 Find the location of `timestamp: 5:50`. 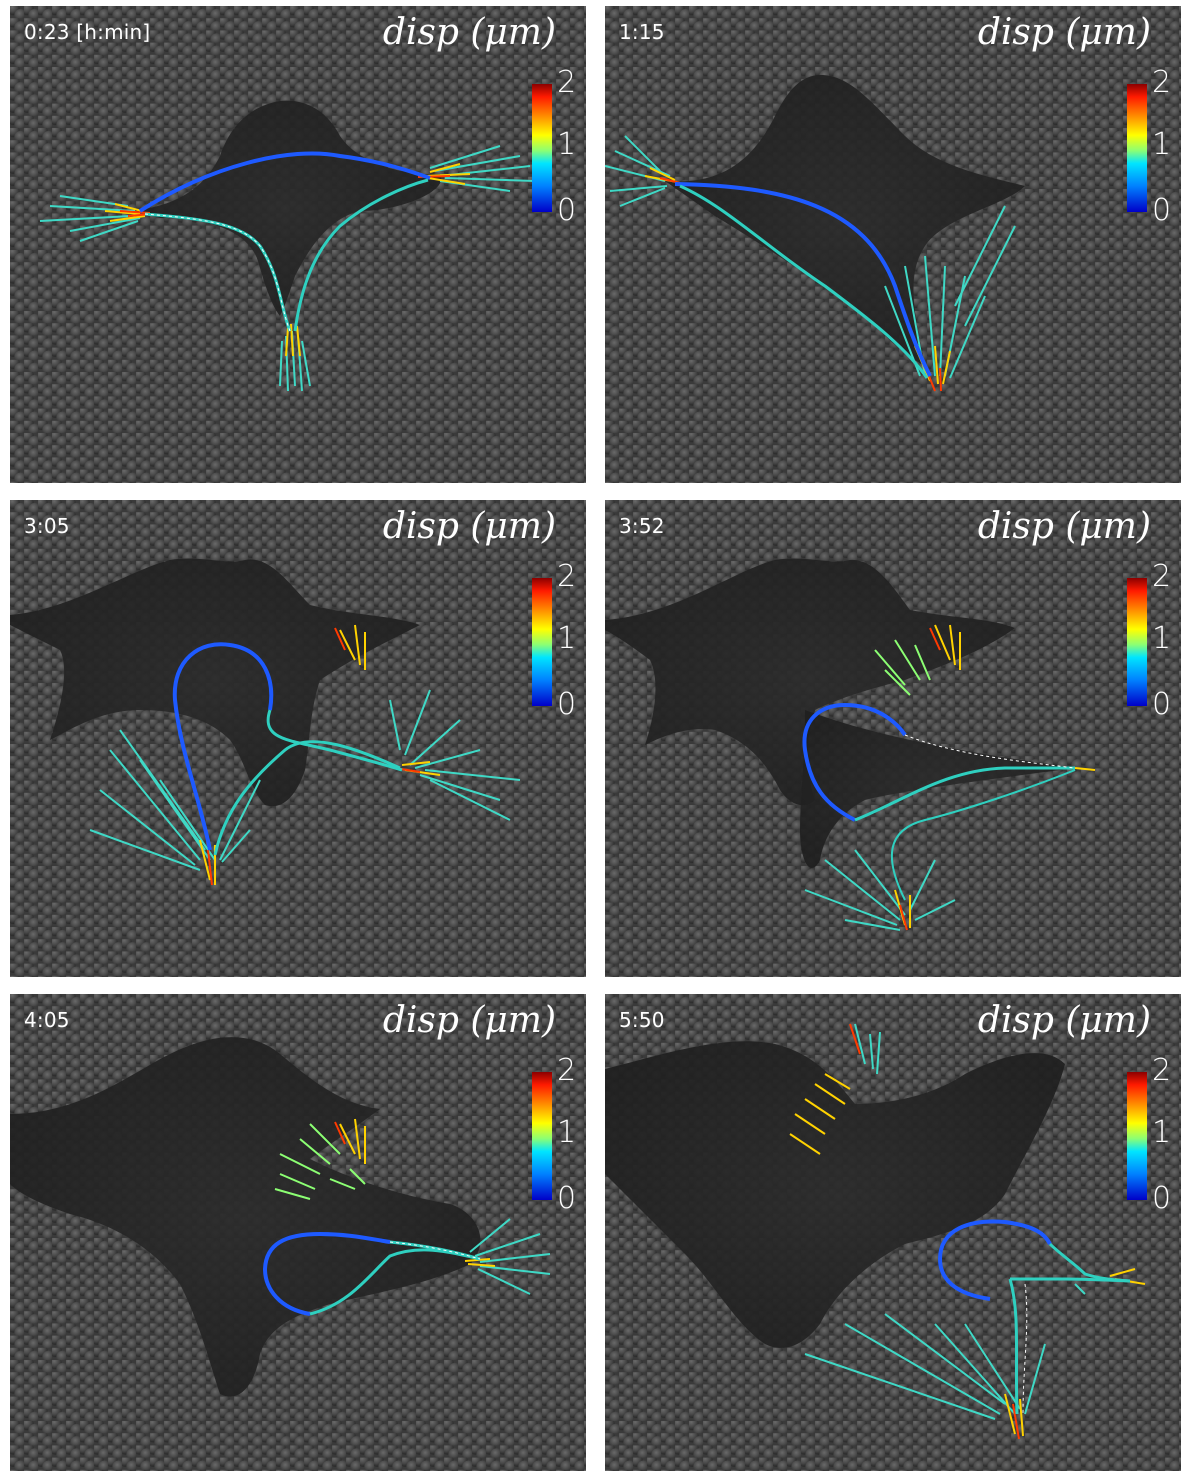

timestamp: 5:50 is located at coordinates (642, 1020).